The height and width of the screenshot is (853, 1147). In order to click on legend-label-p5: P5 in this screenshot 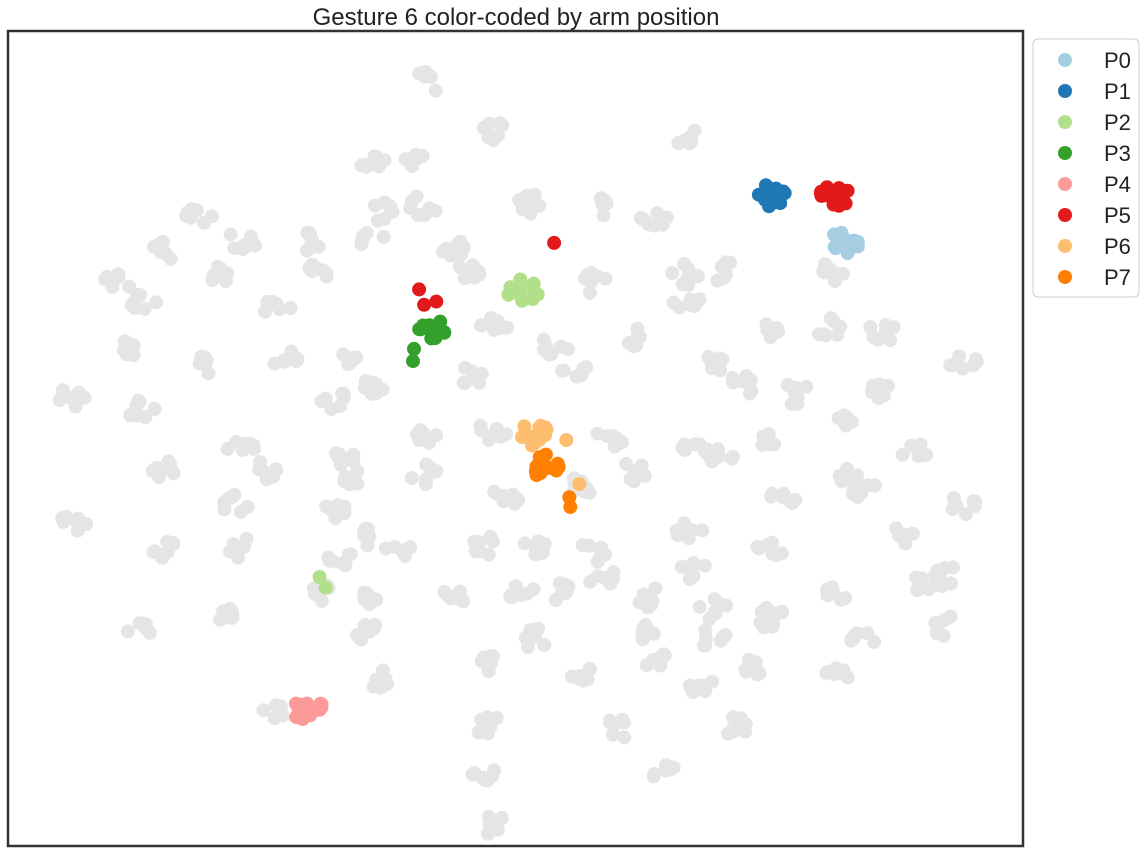, I will do `click(1117, 215)`.